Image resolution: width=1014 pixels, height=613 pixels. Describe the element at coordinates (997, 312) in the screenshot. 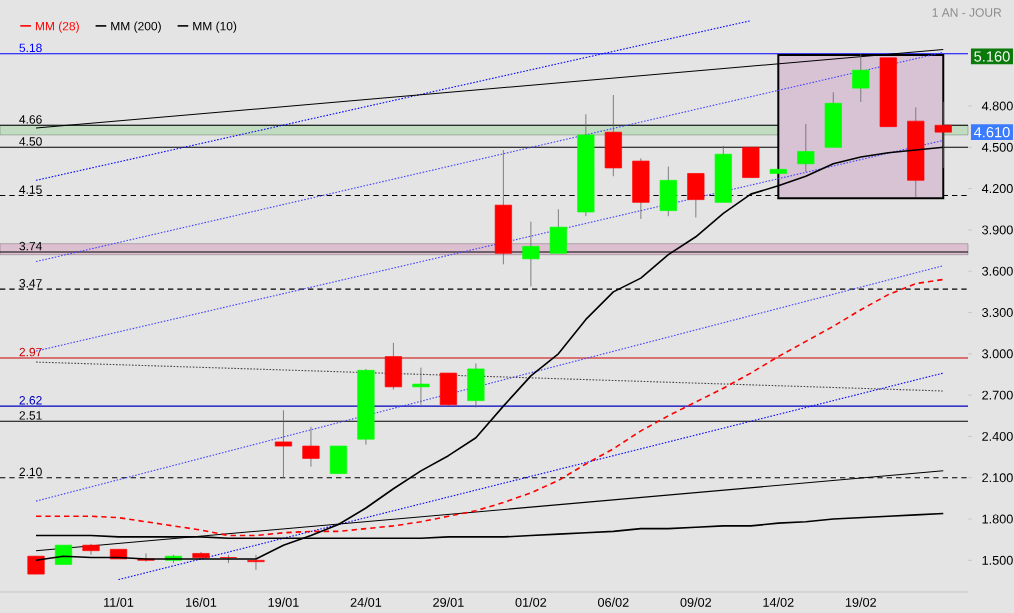

I see `y-tick-label: 3.300` at that location.